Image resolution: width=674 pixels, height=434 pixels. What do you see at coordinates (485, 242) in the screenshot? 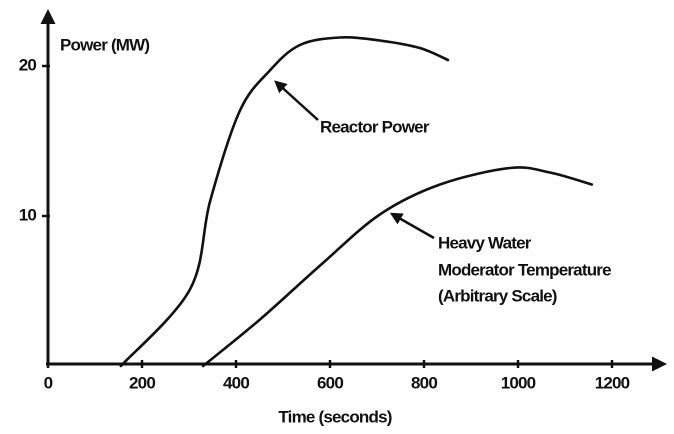
I see `annotation: Heavy Water` at bounding box center [485, 242].